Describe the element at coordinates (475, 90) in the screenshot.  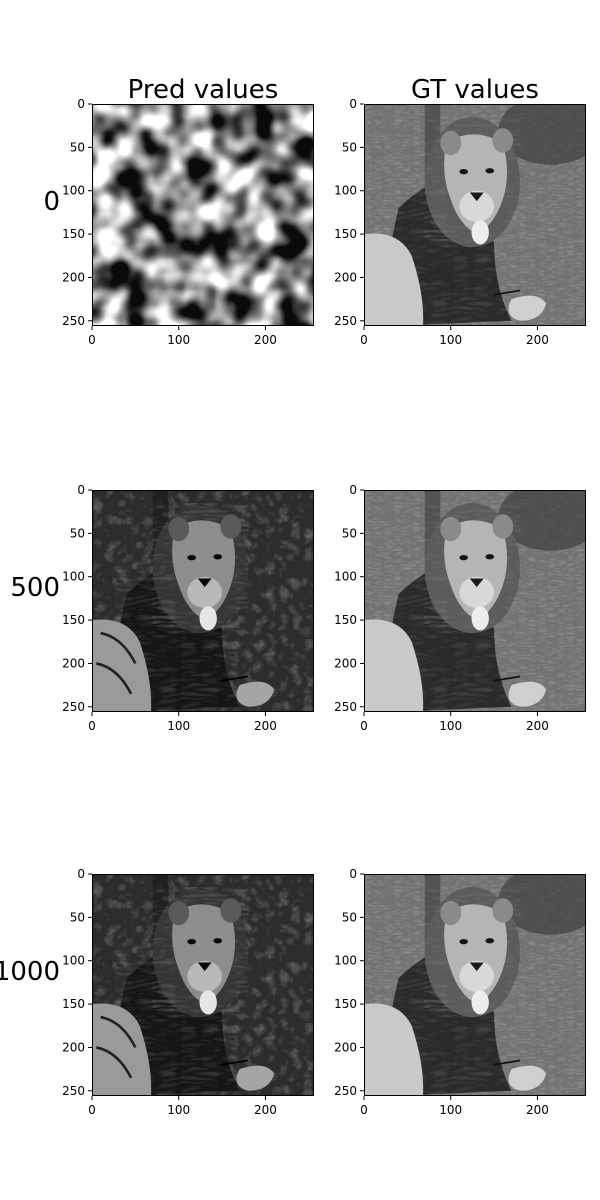
I see `column-title-1: GT values` at that location.